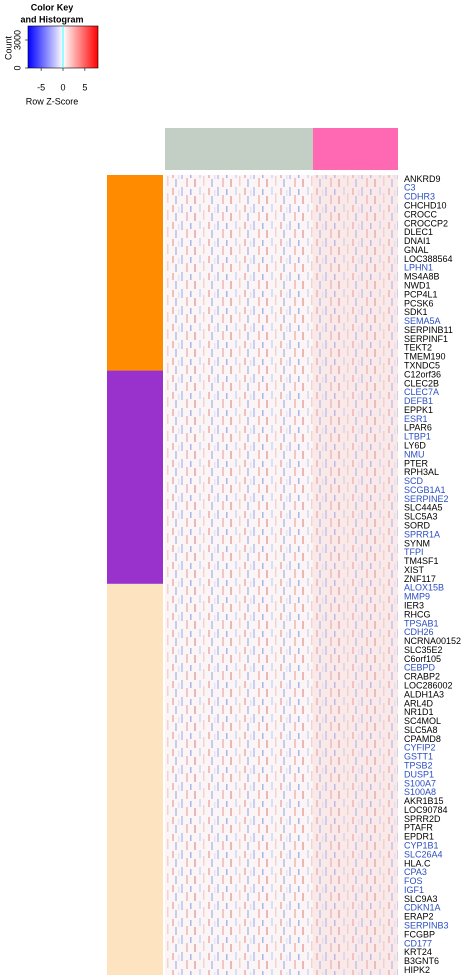  Describe the element at coordinates (52, 7) in the screenshot. I see `key-title: Color Key` at that location.